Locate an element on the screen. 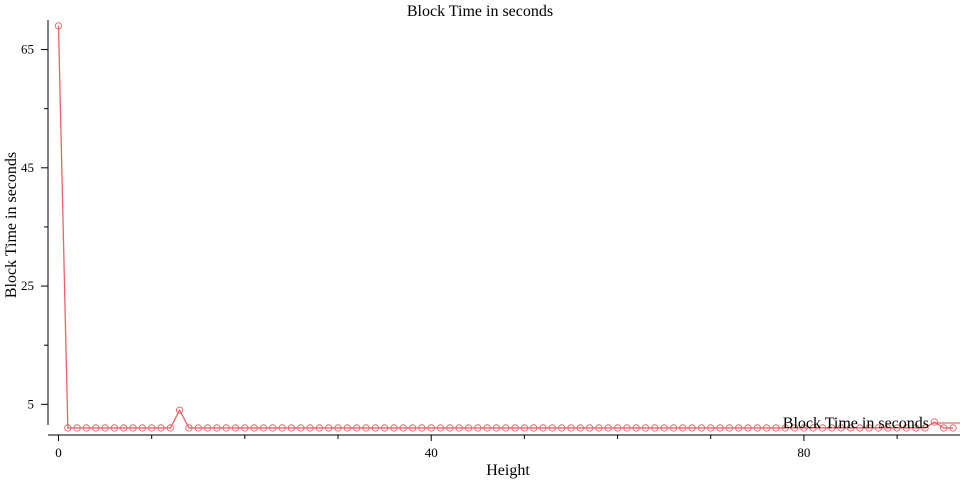 This screenshot has width=960, height=480. x-axis-label: Height is located at coordinates (508, 470).